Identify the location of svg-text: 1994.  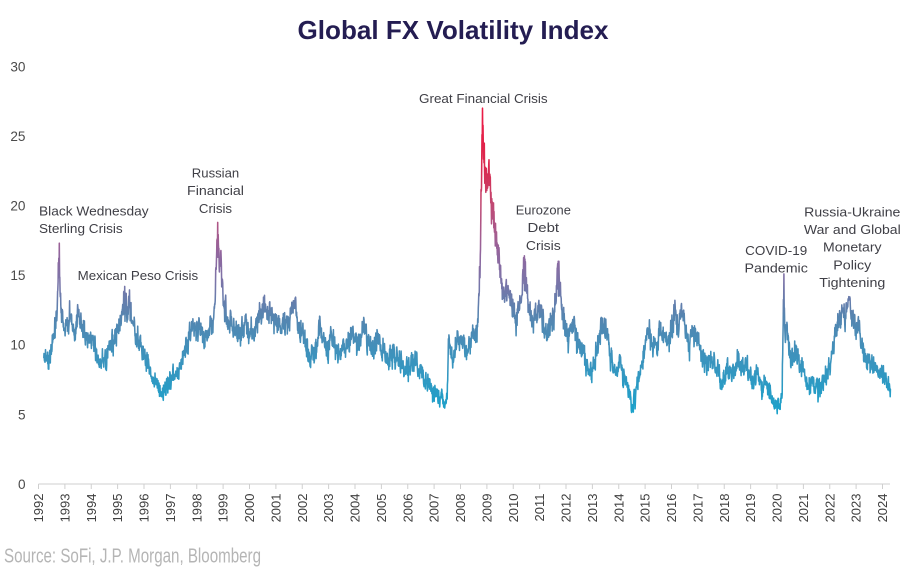
(91, 508).